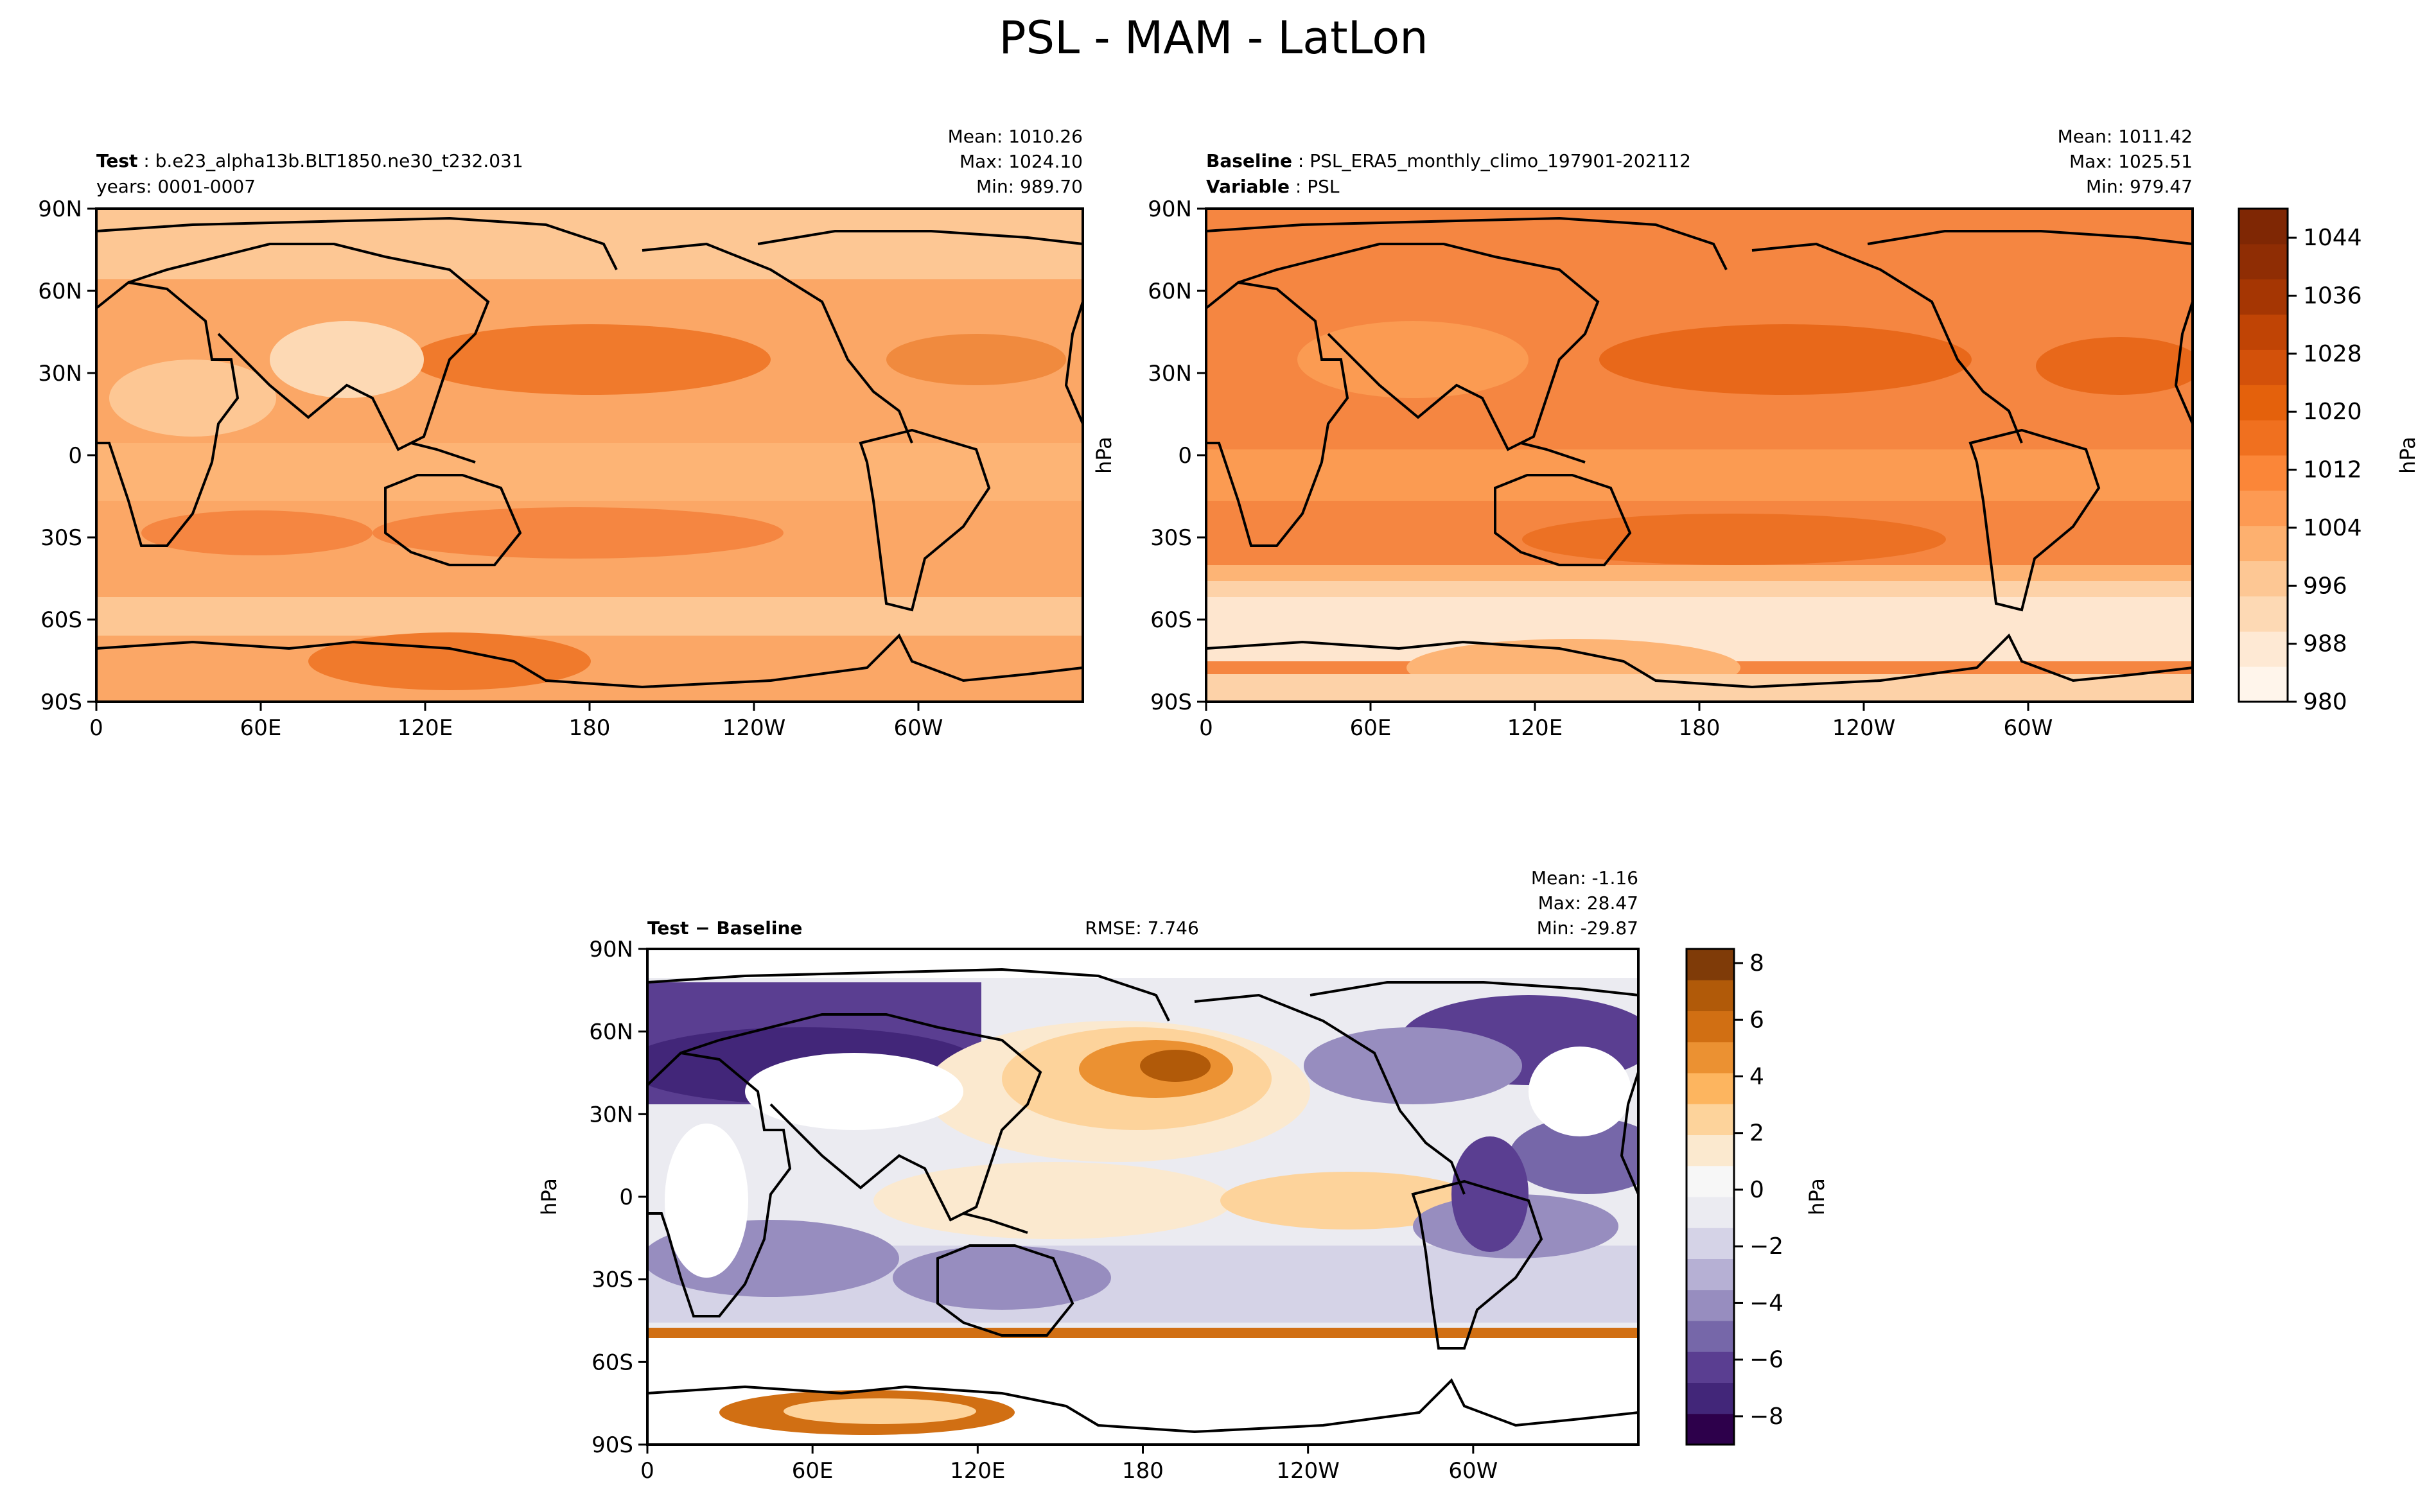 The image size is (2427, 1512). Describe the element at coordinates (2332, 470) in the screenshot. I see `colorbar-absolute-tick-label: 1012` at that location.